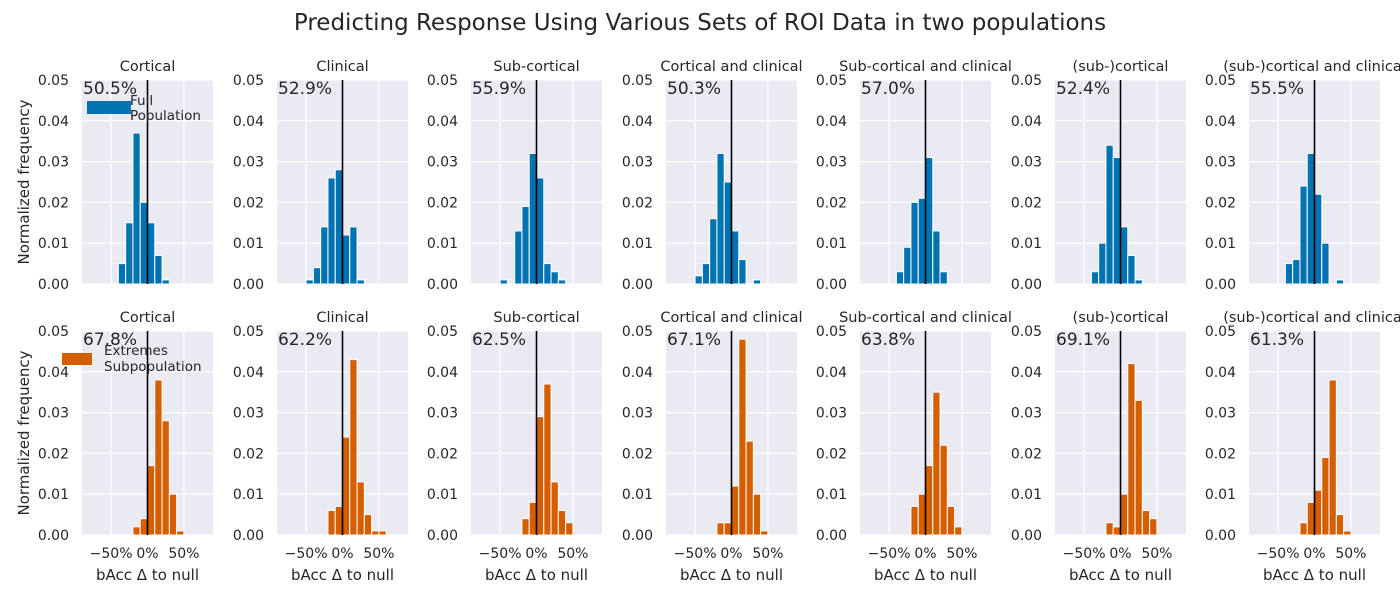  What do you see at coordinates (1220, 373) in the screenshot?
I see `panel-2-7-y-tick-label: 0.04` at bounding box center [1220, 373].